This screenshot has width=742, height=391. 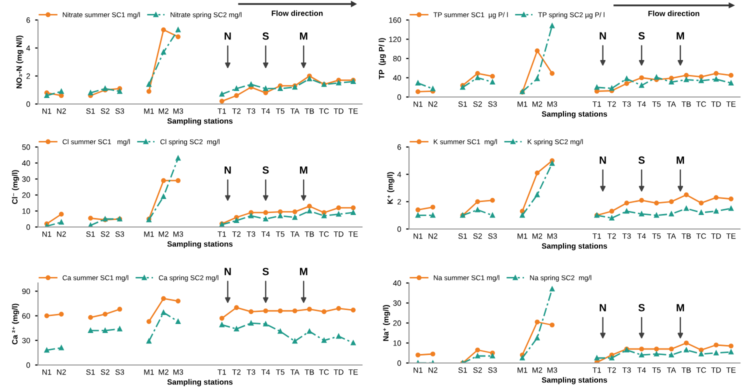 What do you see at coordinates (265, 272) in the screenshot?
I see `text: S` at bounding box center [265, 272].